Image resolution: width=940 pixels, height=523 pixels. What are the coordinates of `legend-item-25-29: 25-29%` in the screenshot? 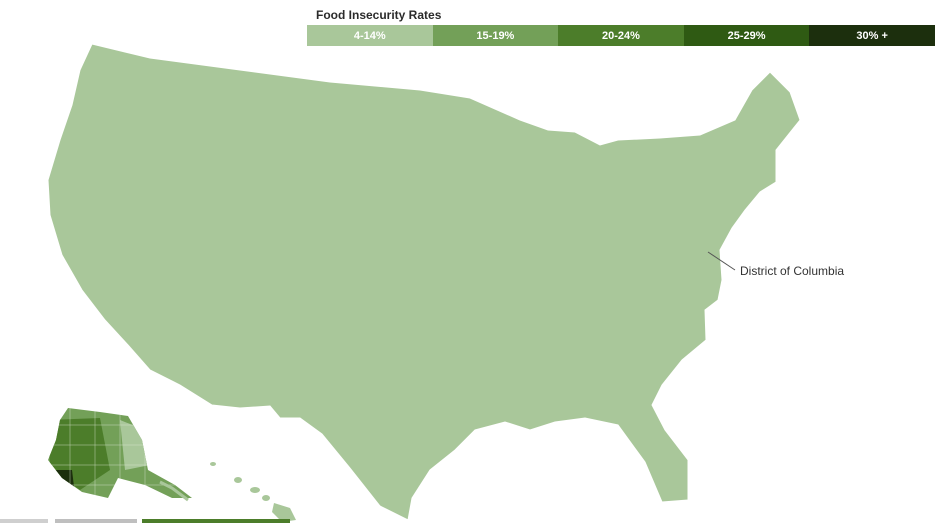 It's located at (746, 35).